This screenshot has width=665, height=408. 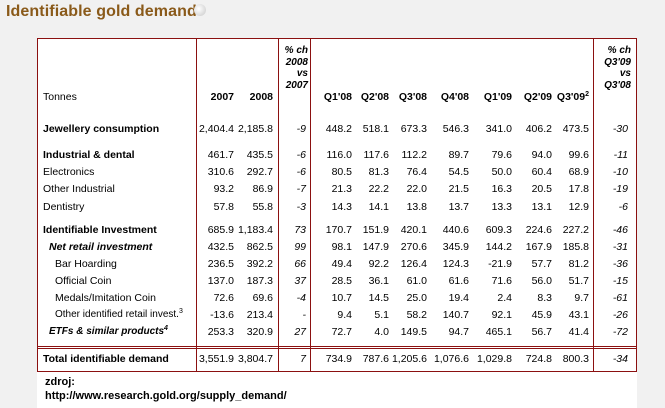 I want to click on cell-quarter: 673.3, so click(x=413, y=129).